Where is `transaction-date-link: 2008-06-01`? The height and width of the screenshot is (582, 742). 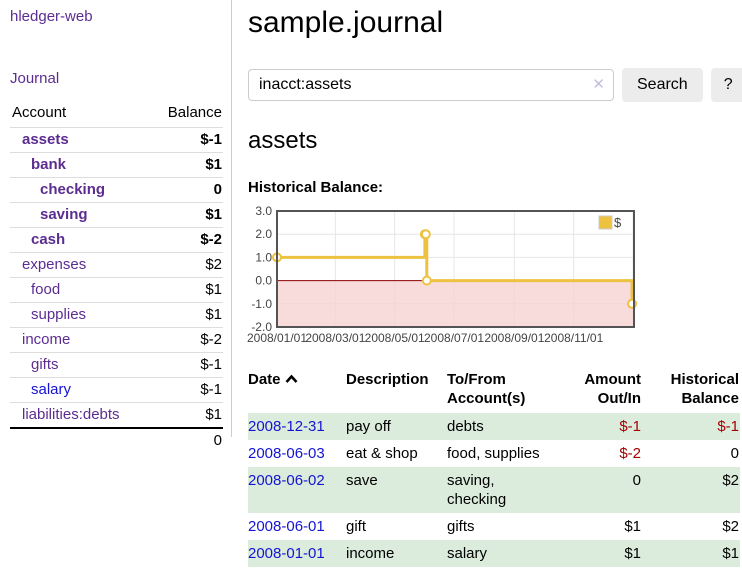 transaction-date-link: 2008-06-01 is located at coordinates (286, 526).